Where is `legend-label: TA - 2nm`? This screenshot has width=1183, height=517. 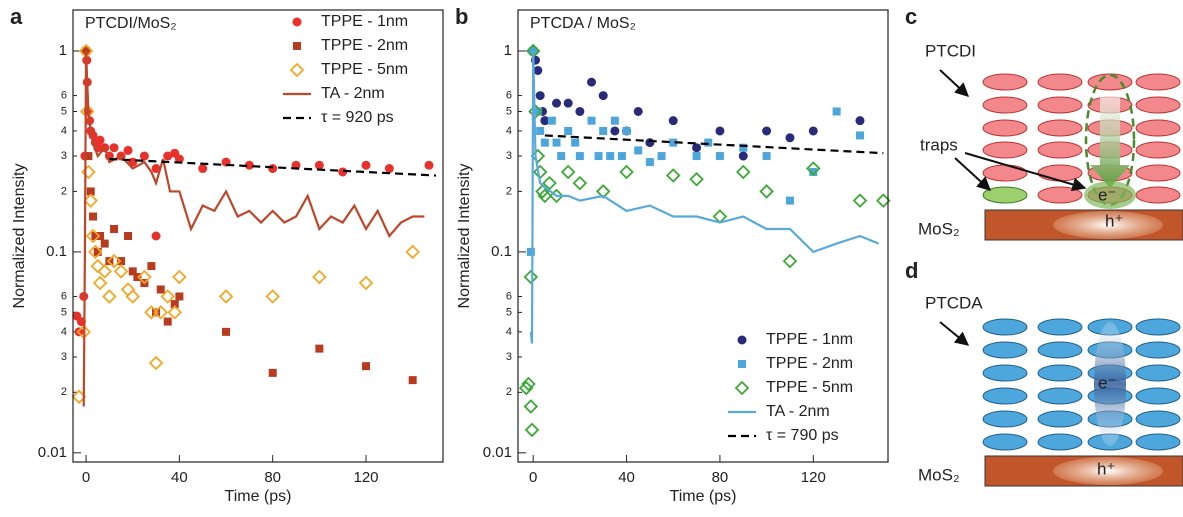 legend-label: TA - 2nm is located at coordinates (798, 411).